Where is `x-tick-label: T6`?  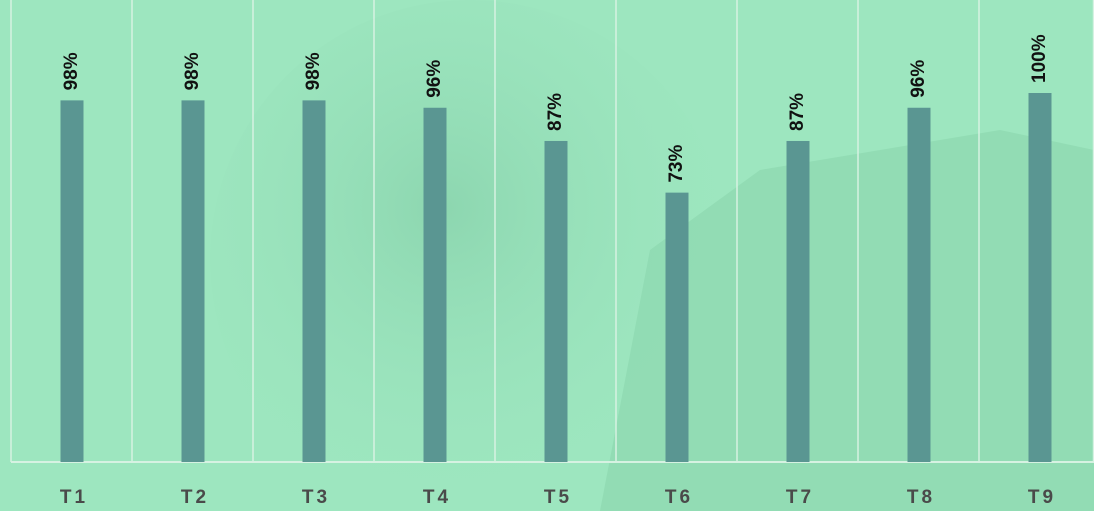
x-tick-label: T6 is located at coordinates (679, 497).